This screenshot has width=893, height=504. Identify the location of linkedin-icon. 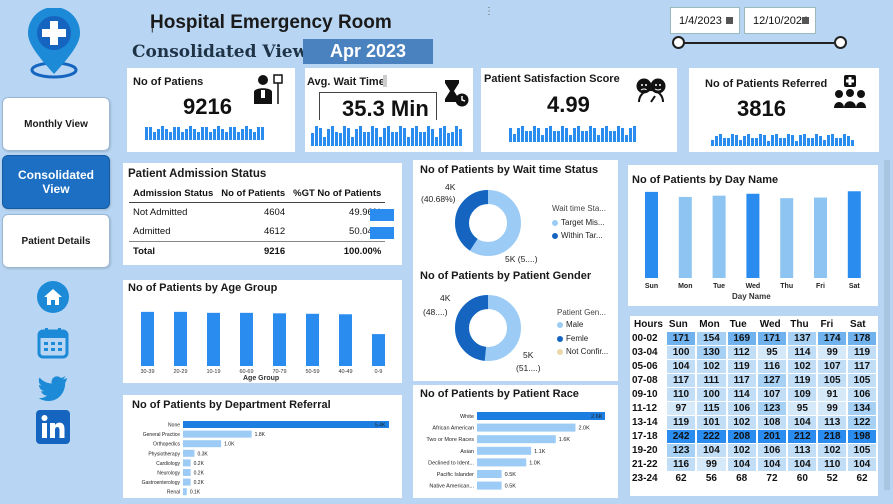
(53, 427).